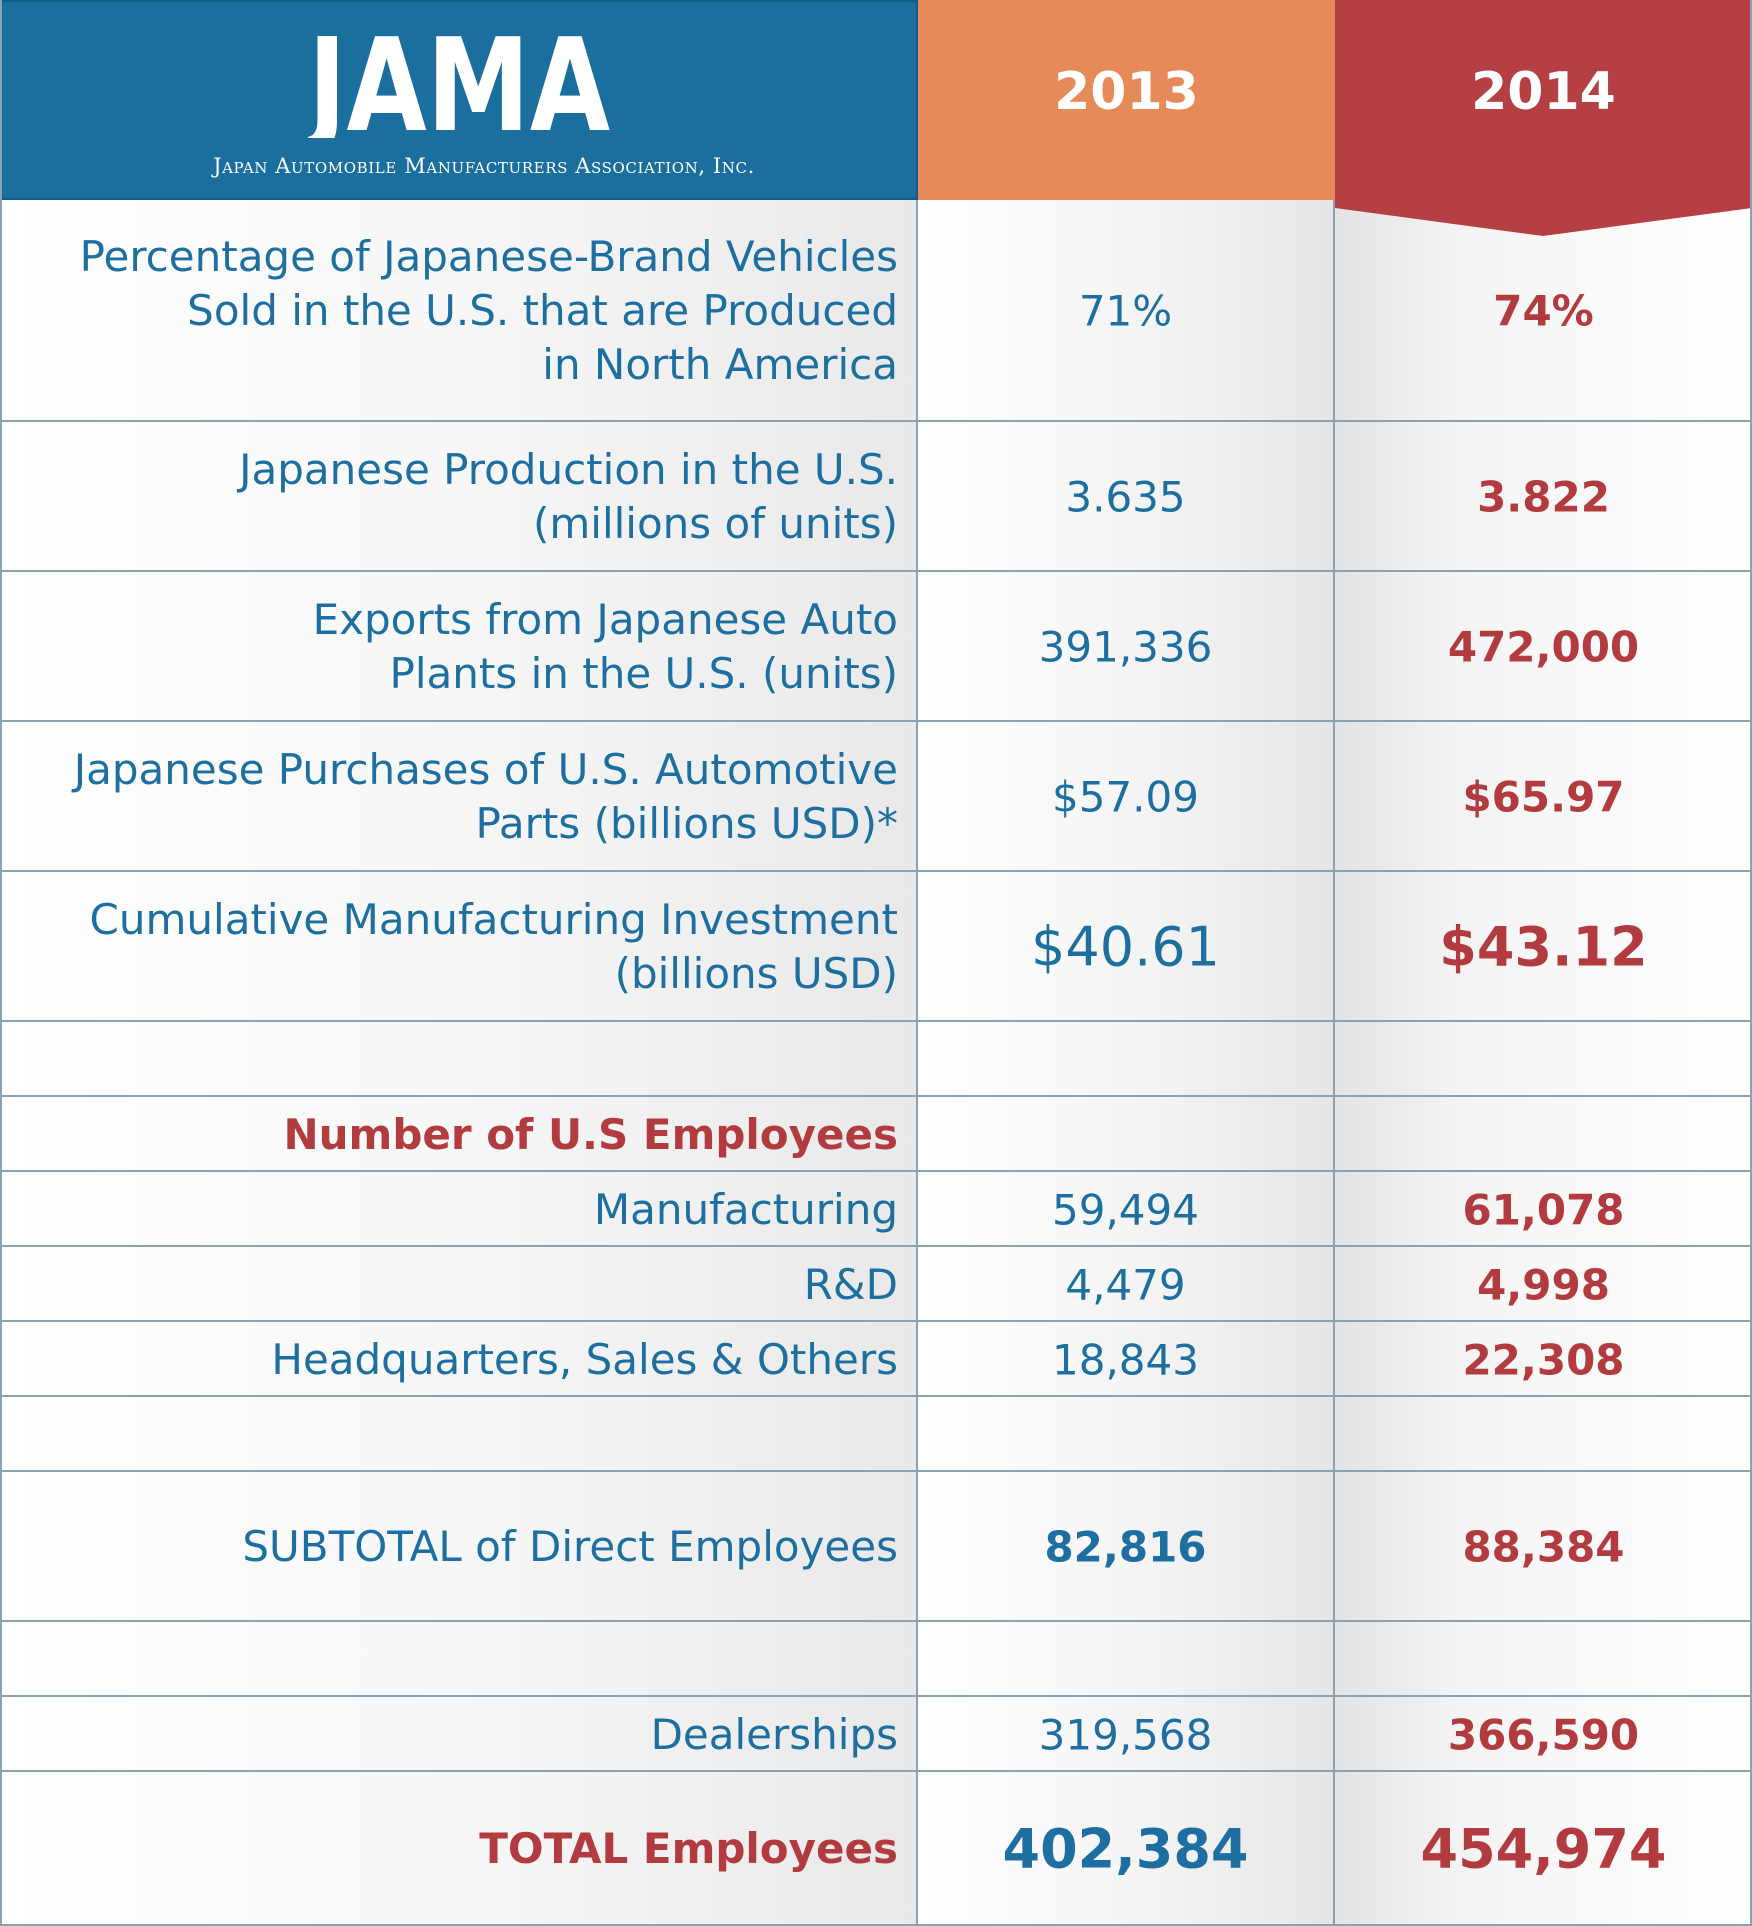 This screenshot has height=1926, width=1752. I want to click on row-manufacturing: Manufacturing 59,494 61,078, so click(876, 1209).